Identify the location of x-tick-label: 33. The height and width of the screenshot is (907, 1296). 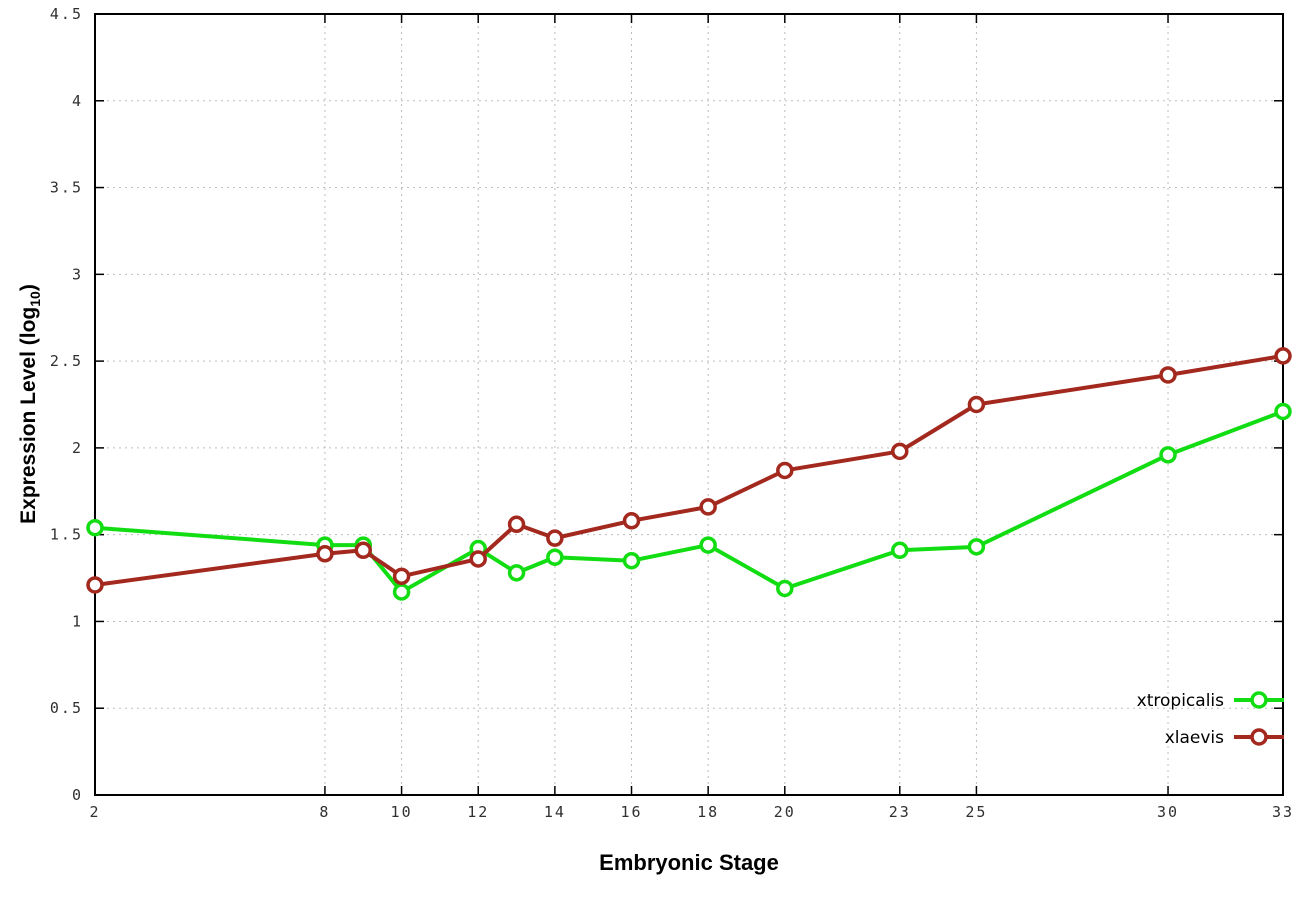
(1283, 812).